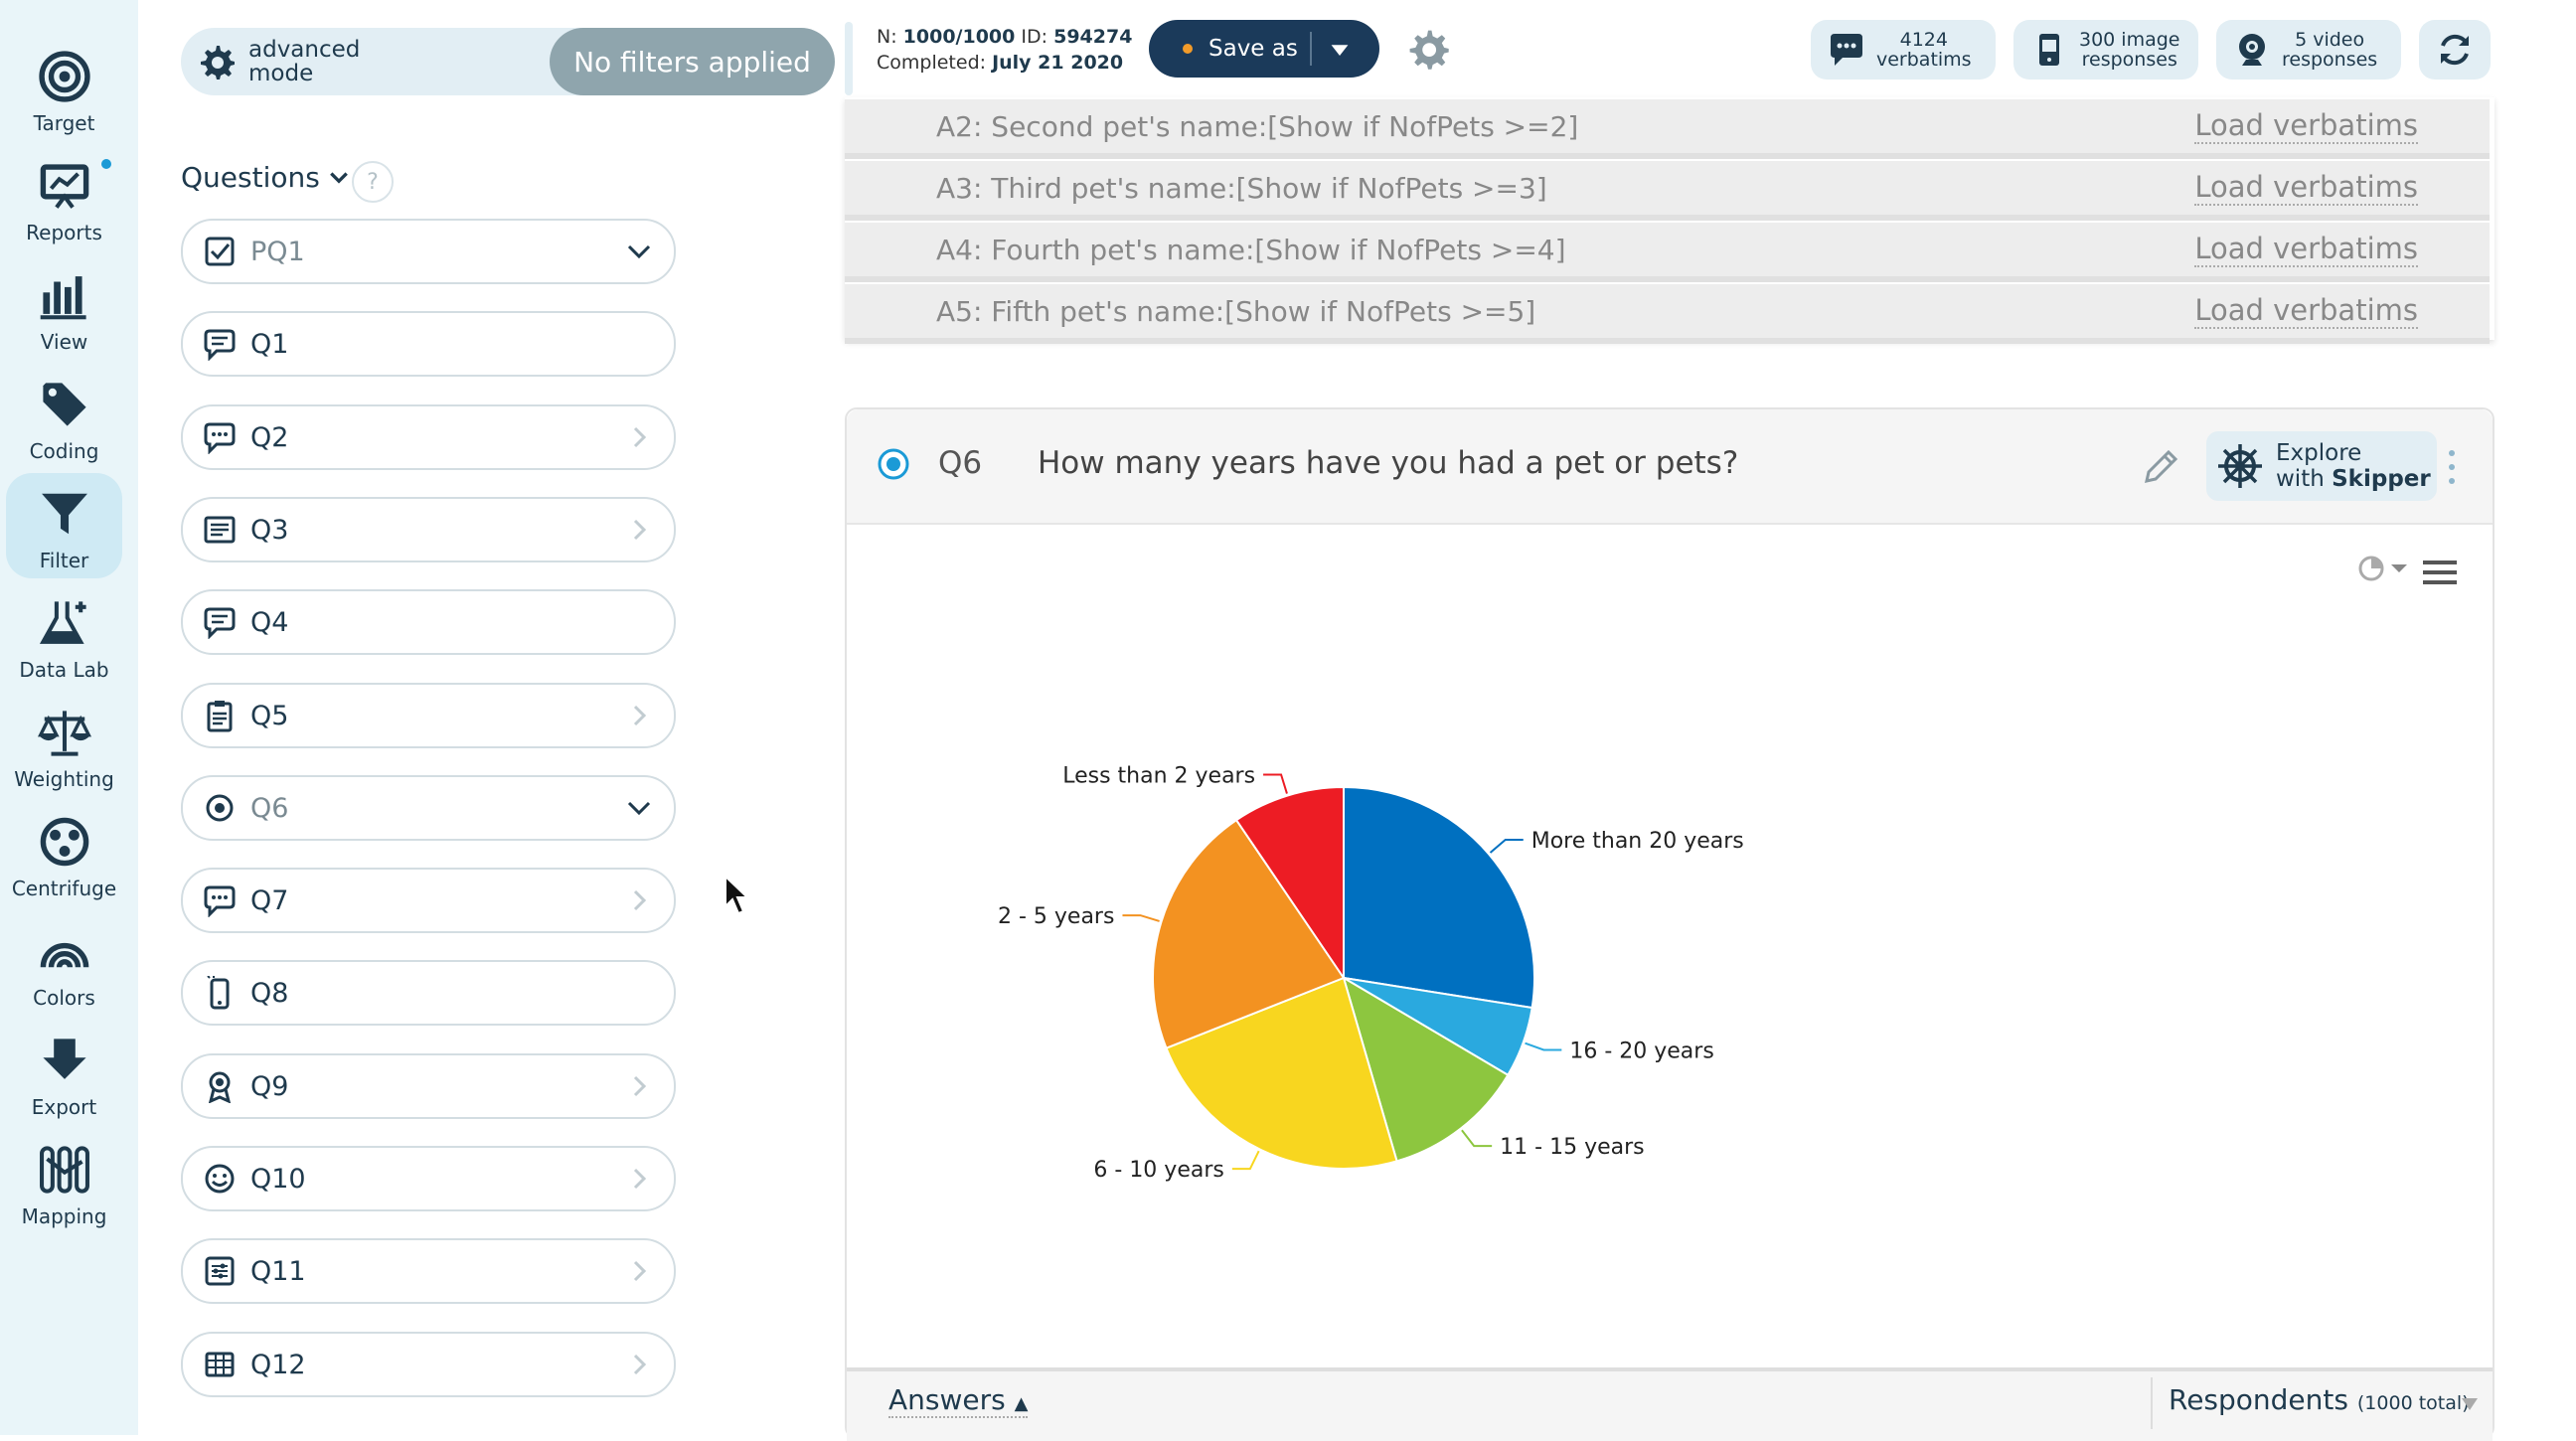 The image size is (2576, 1441). I want to click on question-item-pq1: PQ1, so click(428, 252).